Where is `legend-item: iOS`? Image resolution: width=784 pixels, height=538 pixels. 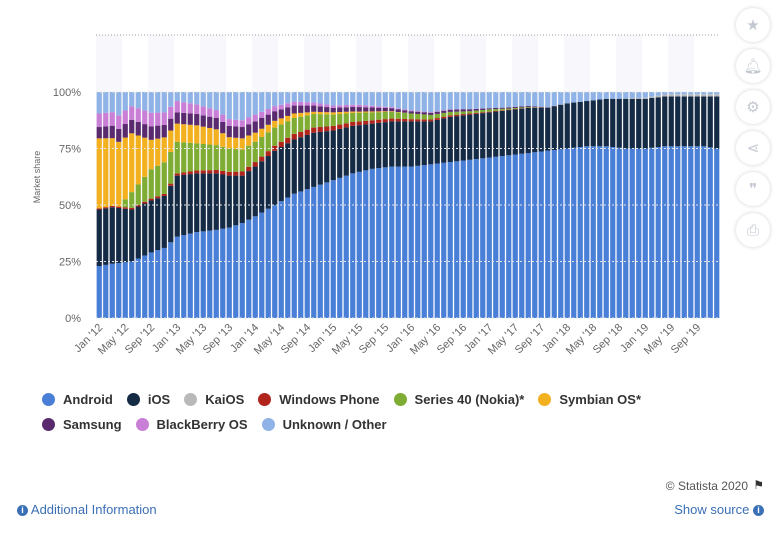 legend-item: iOS is located at coordinates (148, 399).